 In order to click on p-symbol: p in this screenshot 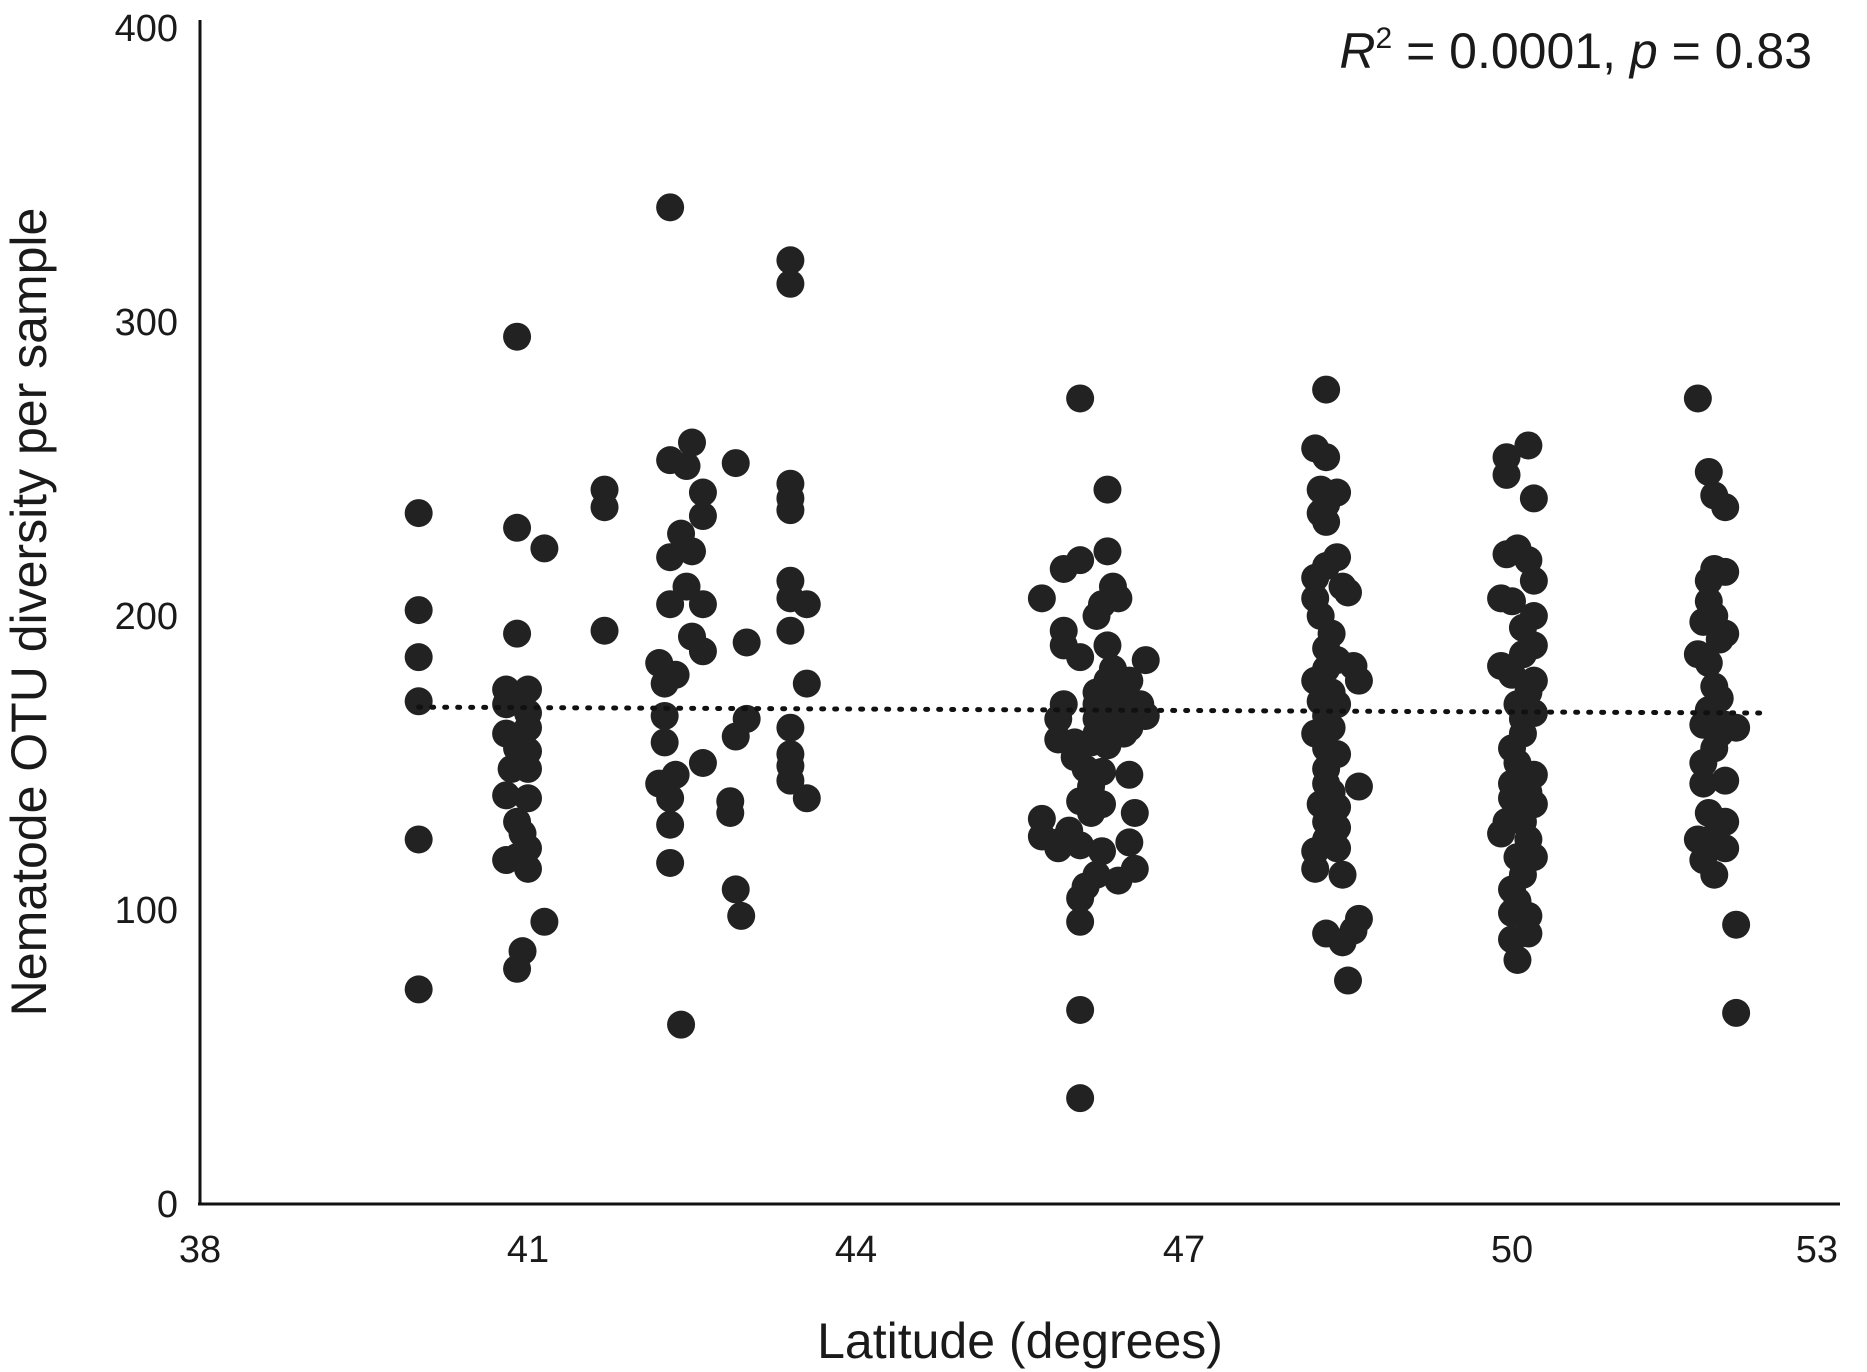, I will do `click(1643, 51)`.